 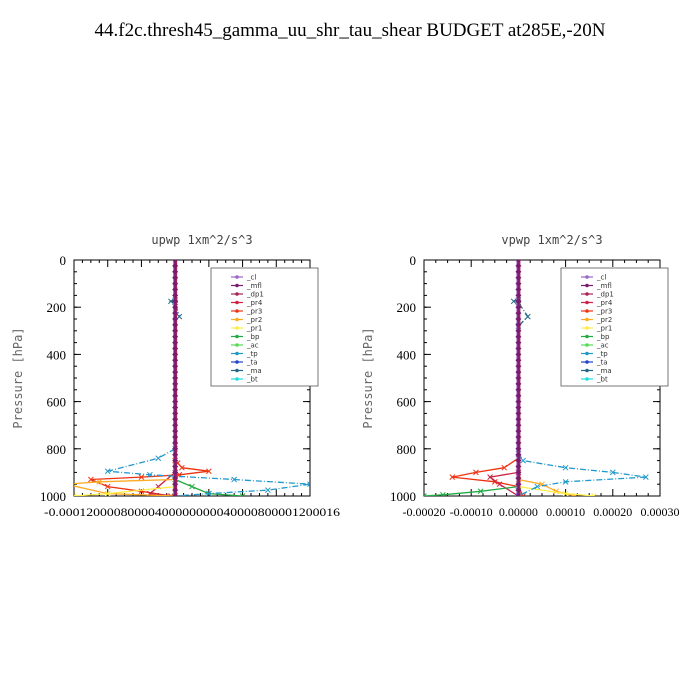 What do you see at coordinates (57, 402) in the screenshot?
I see `y-tick-label: 600` at bounding box center [57, 402].